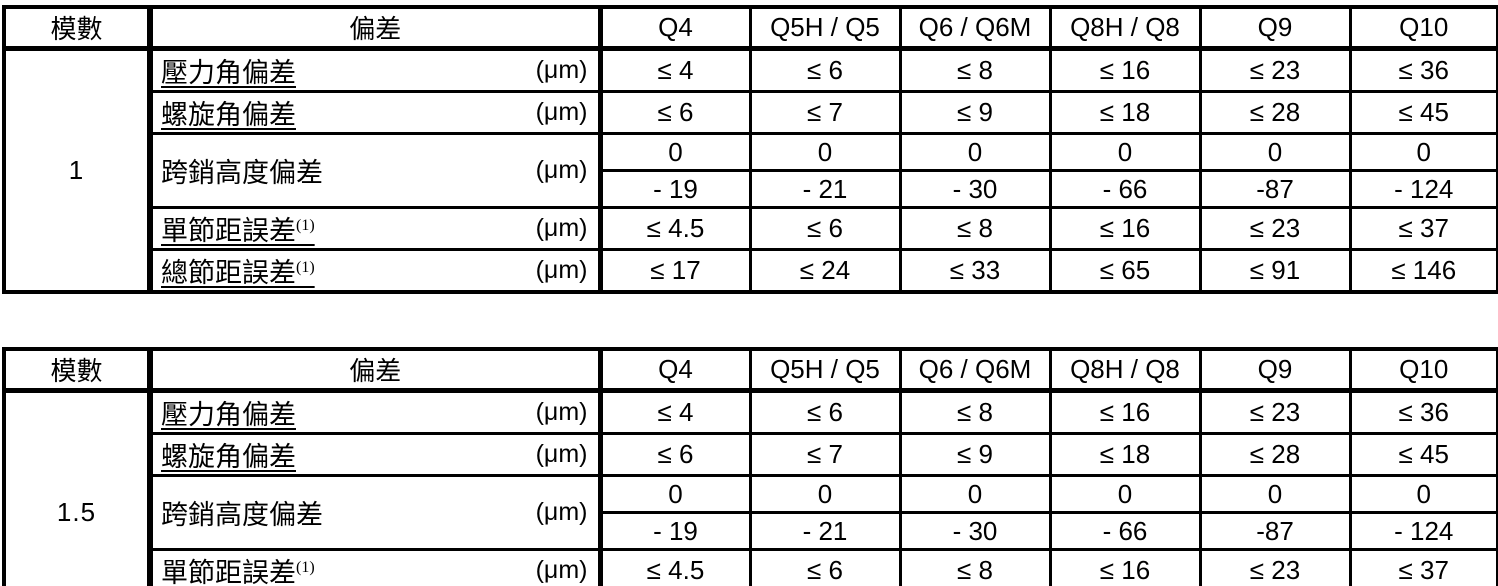  Describe the element at coordinates (975, 271) in the screenshot. I see `value-cell: ≤ 33` at that location.